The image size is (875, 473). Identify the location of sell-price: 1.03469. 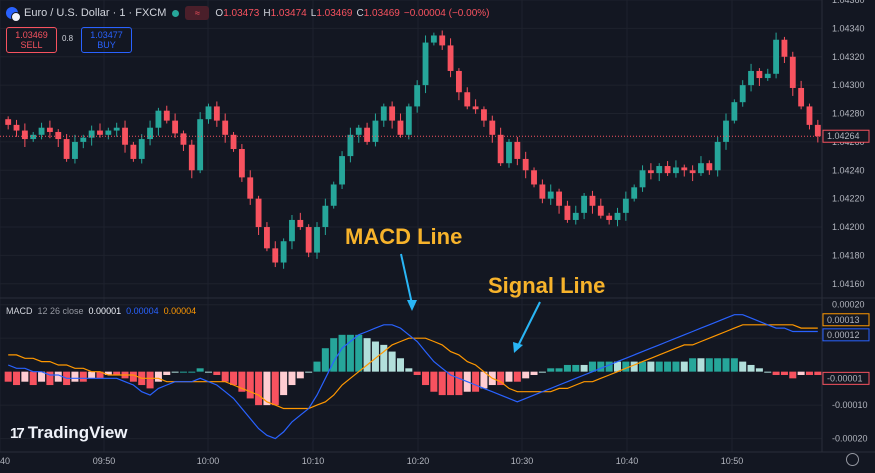
(31, 35).